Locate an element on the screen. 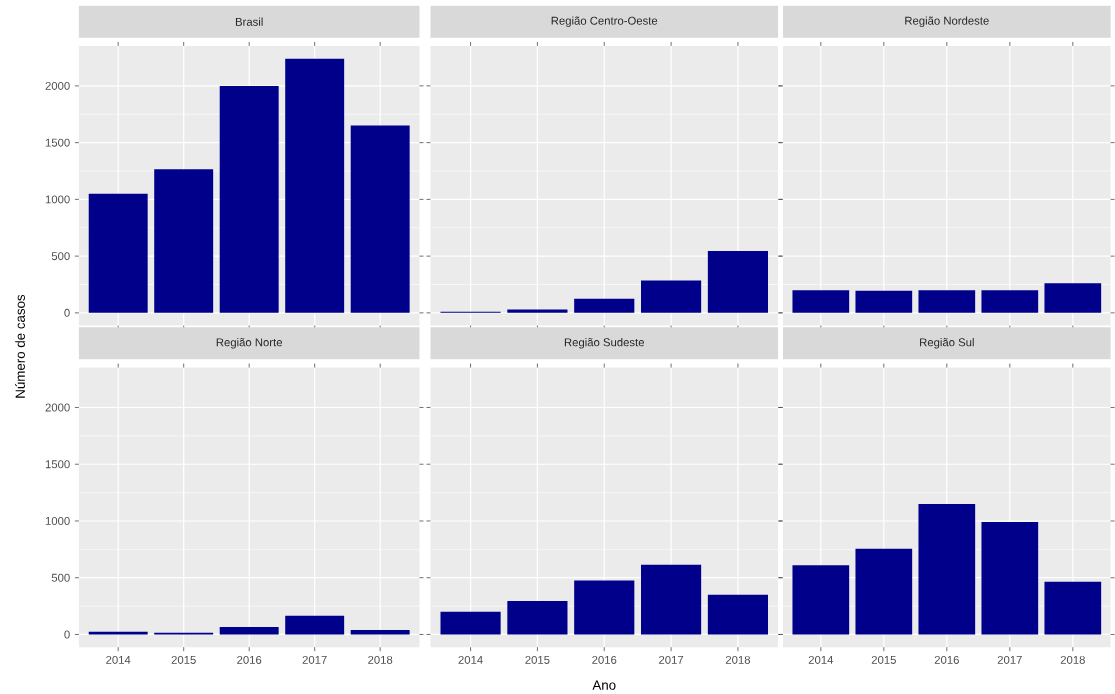 The width and height of the screenshot is (1115, 694). chart-title: Região Centro-Oeste is located at coordinates (604, 21).